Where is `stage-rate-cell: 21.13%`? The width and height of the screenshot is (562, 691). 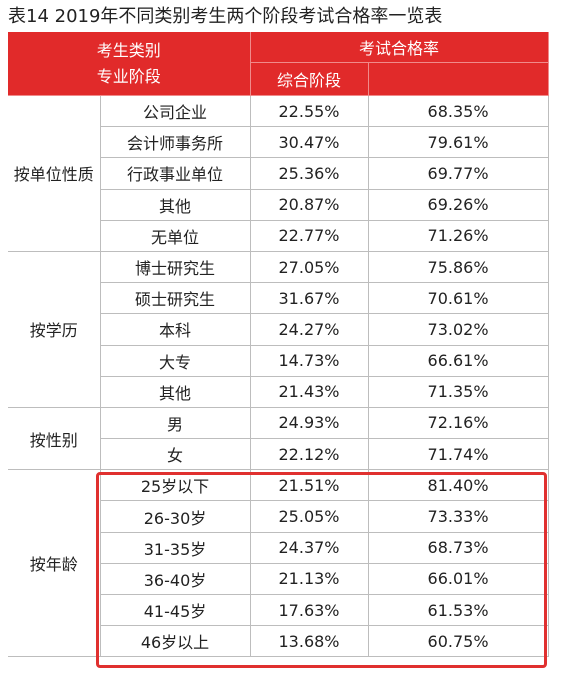
stage-rate-cell: 21.13% is located at coordinates (309, 579).